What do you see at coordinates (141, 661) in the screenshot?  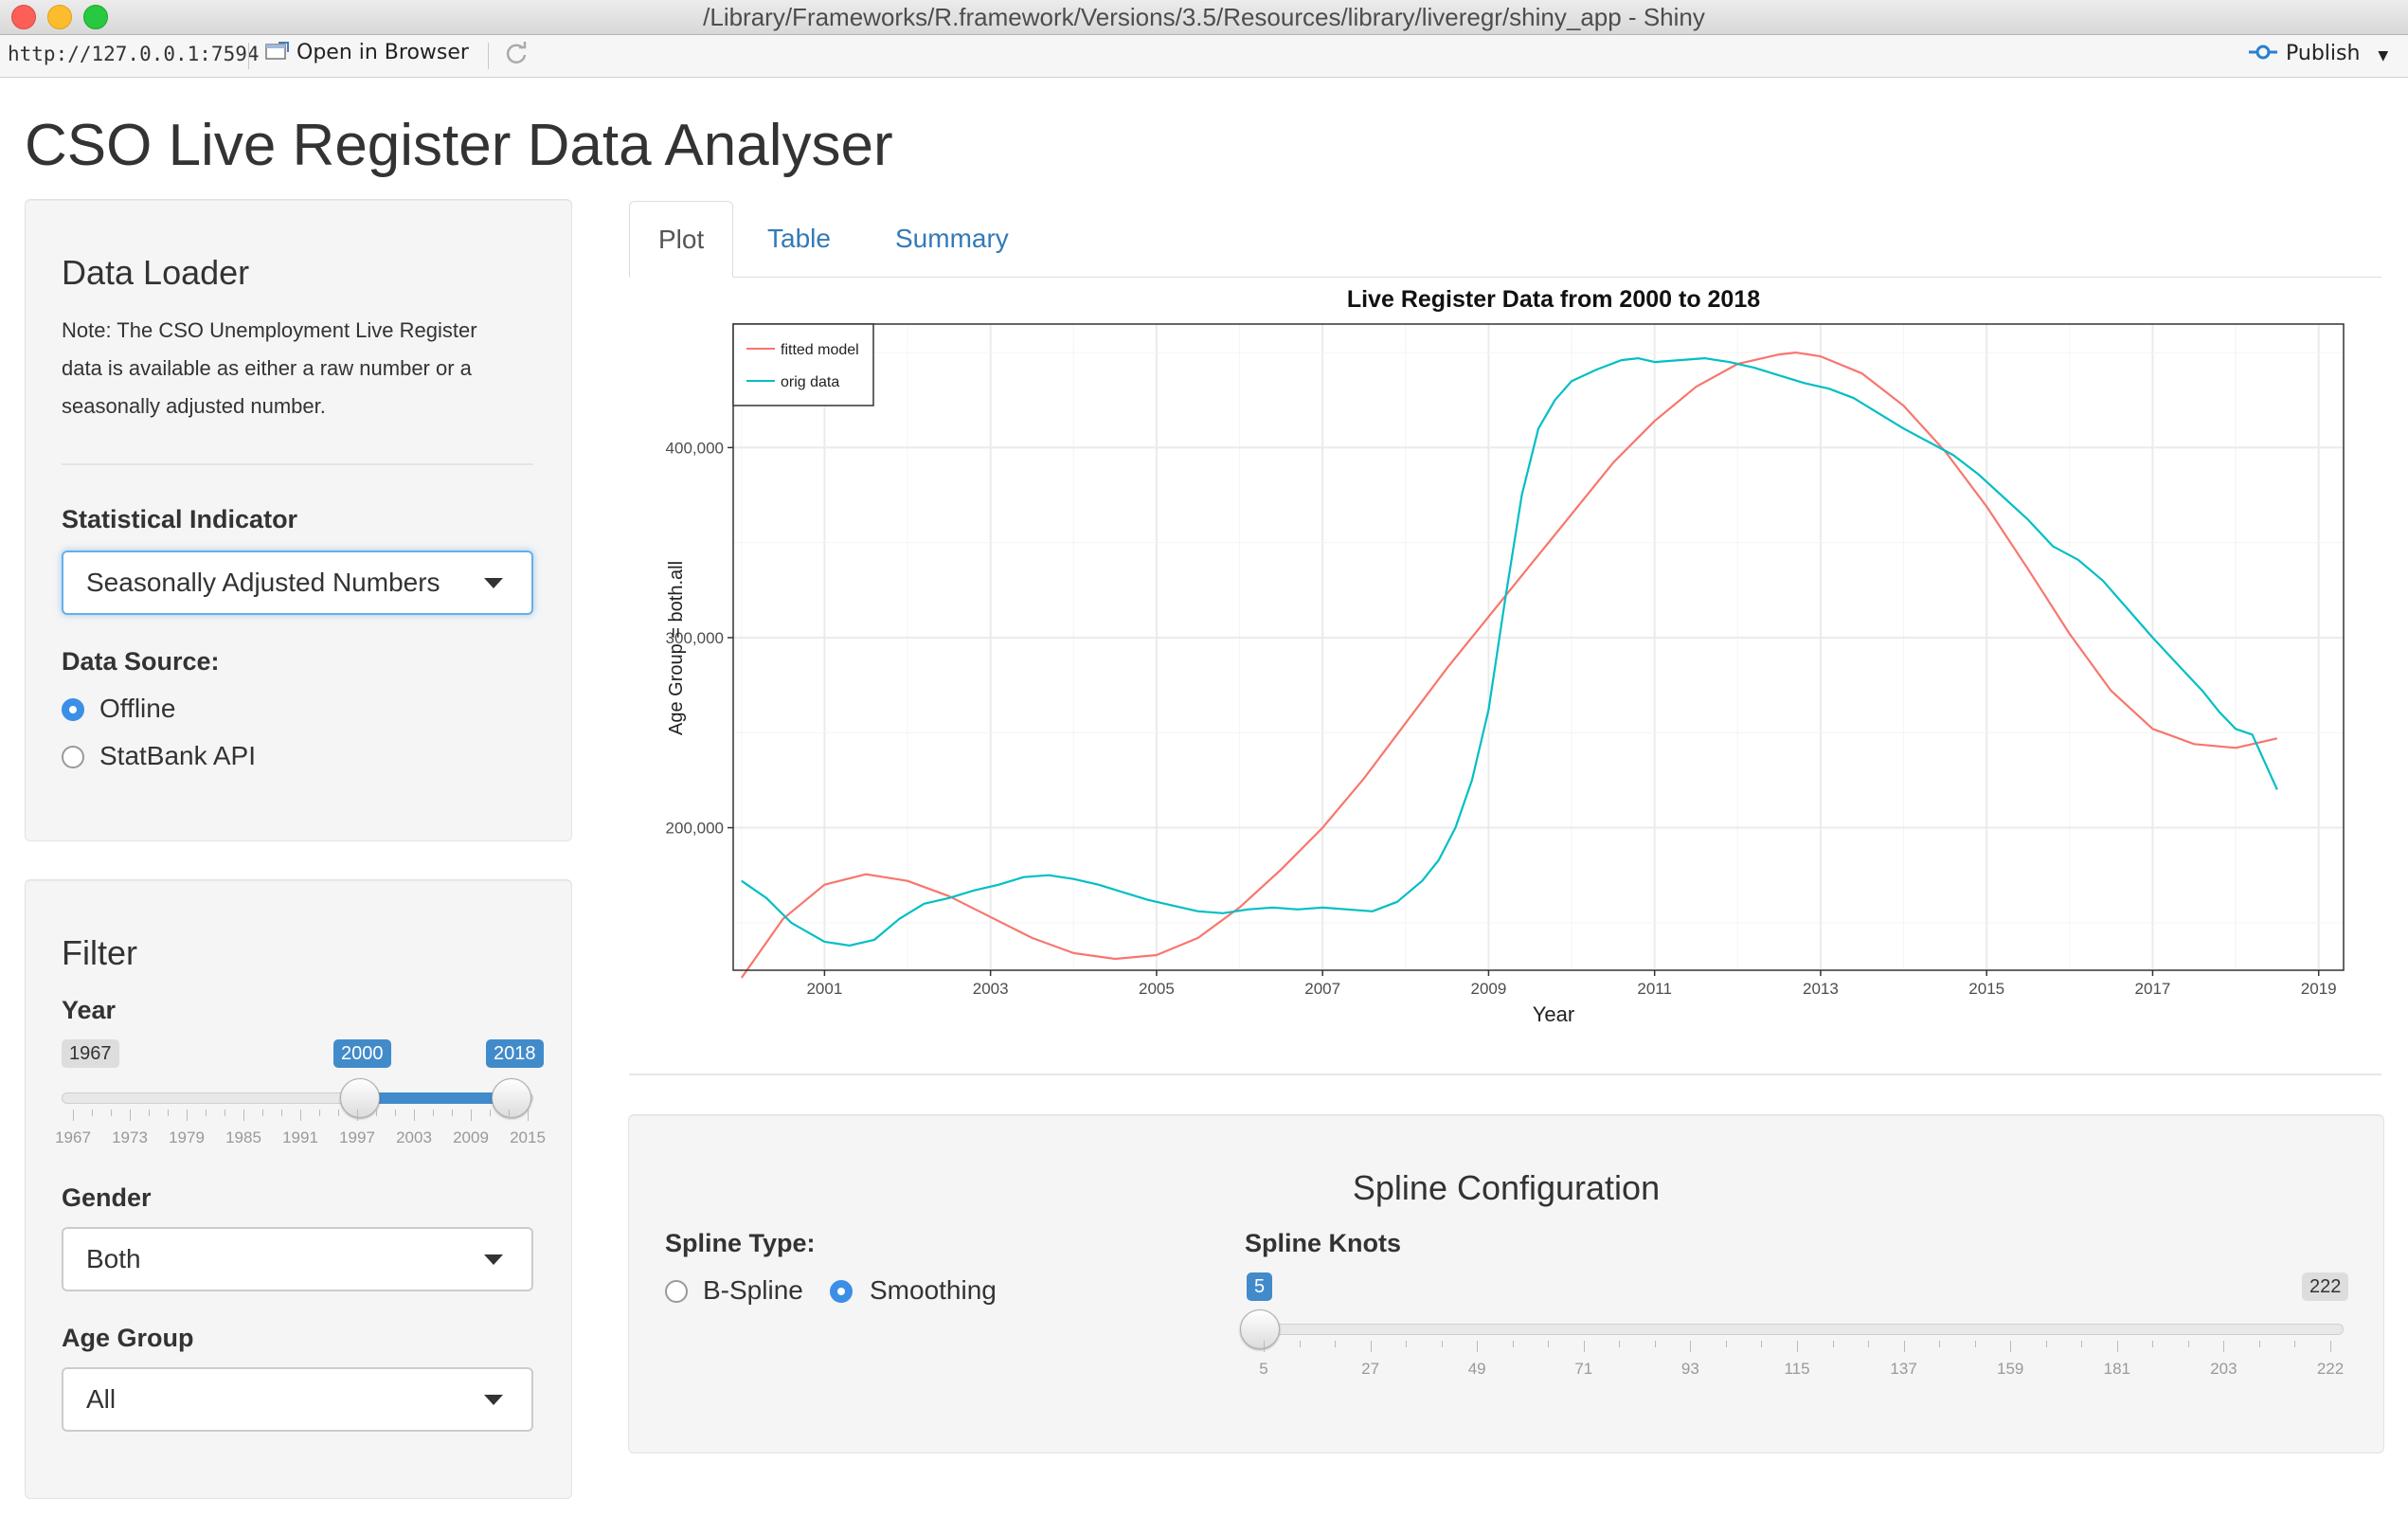 I see `data-source-label: Data Source:` at bounding box center [141, 661].